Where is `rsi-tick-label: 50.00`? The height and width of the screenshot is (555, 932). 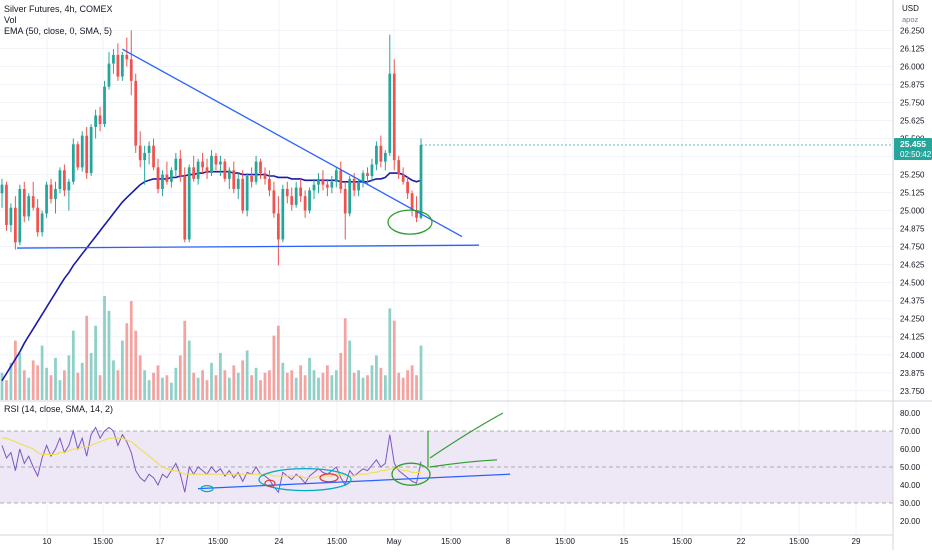 rsi-tick-label: 50.00 is located at coordinates (910, 467).